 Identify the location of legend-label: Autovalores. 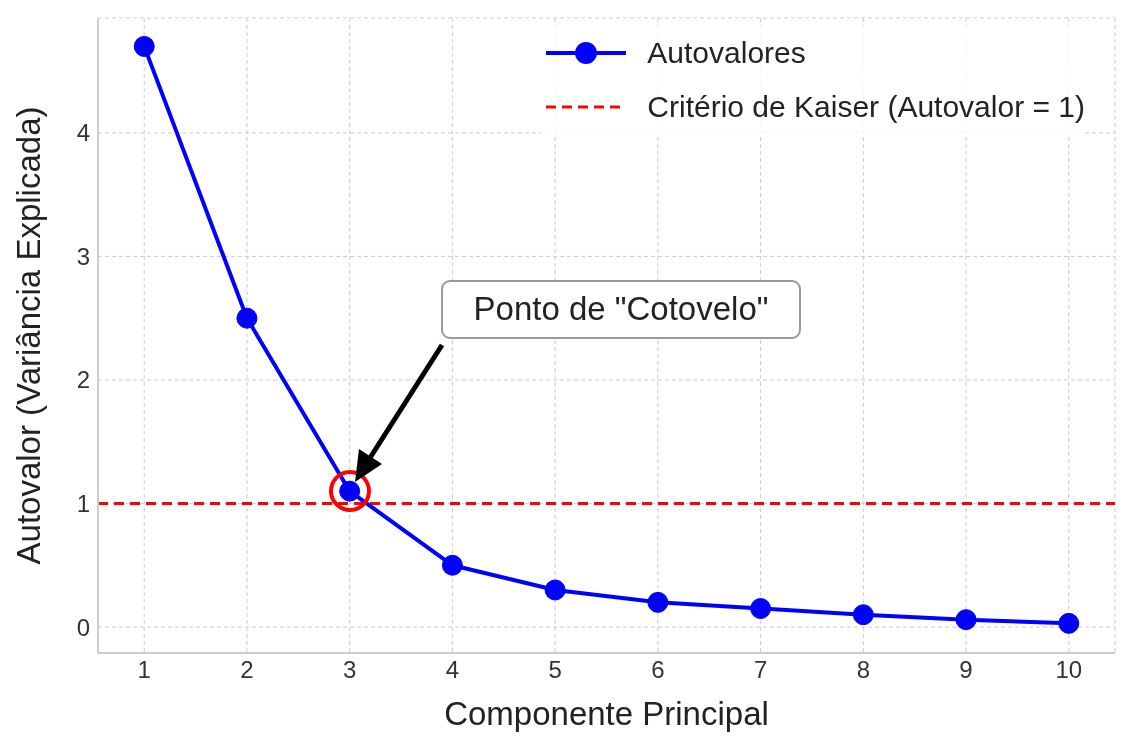
(726, 53).